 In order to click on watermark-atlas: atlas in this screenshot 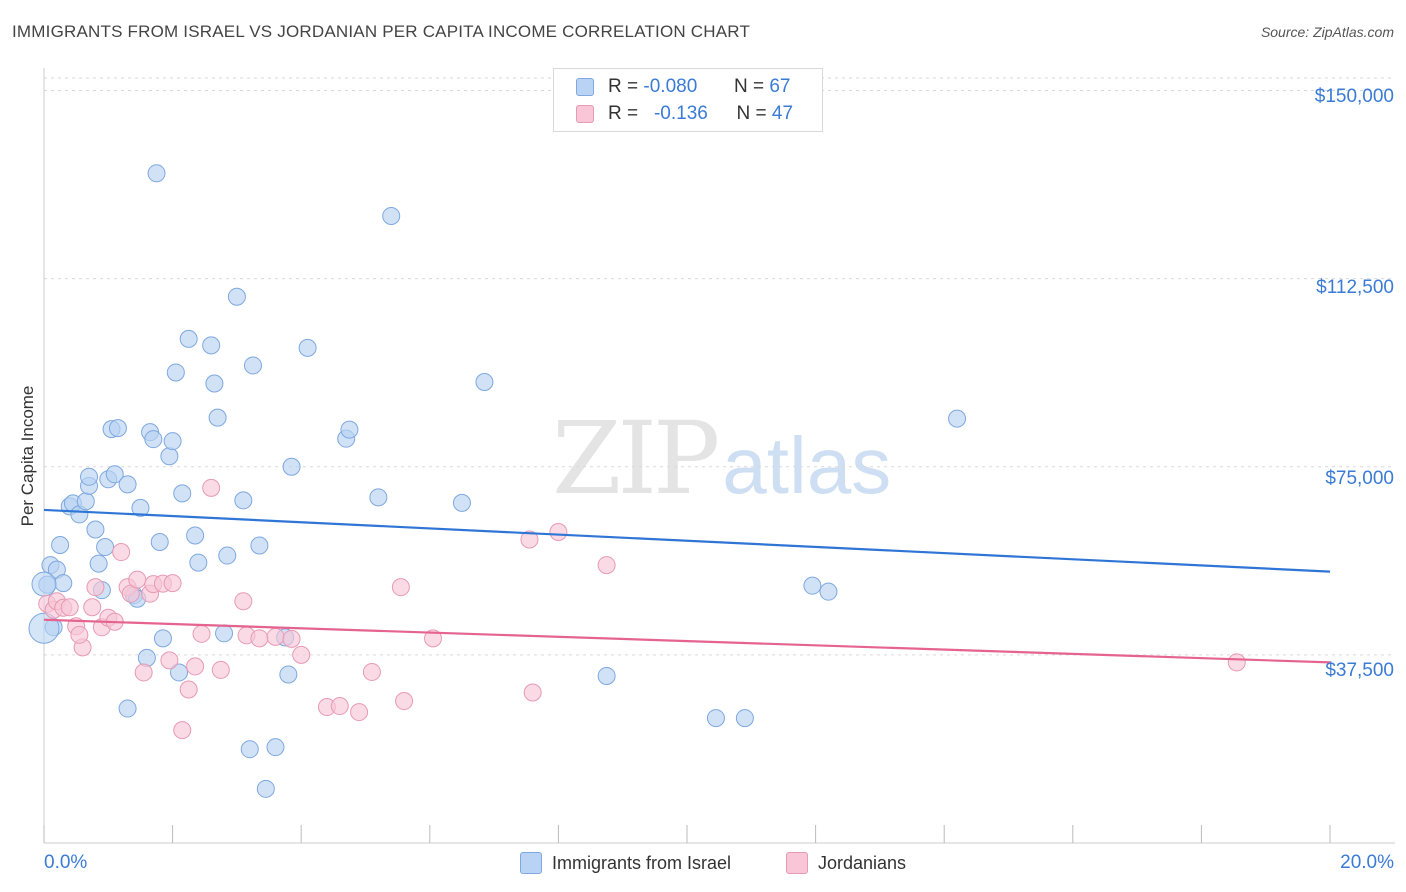, I will do `click(807, 465)`.